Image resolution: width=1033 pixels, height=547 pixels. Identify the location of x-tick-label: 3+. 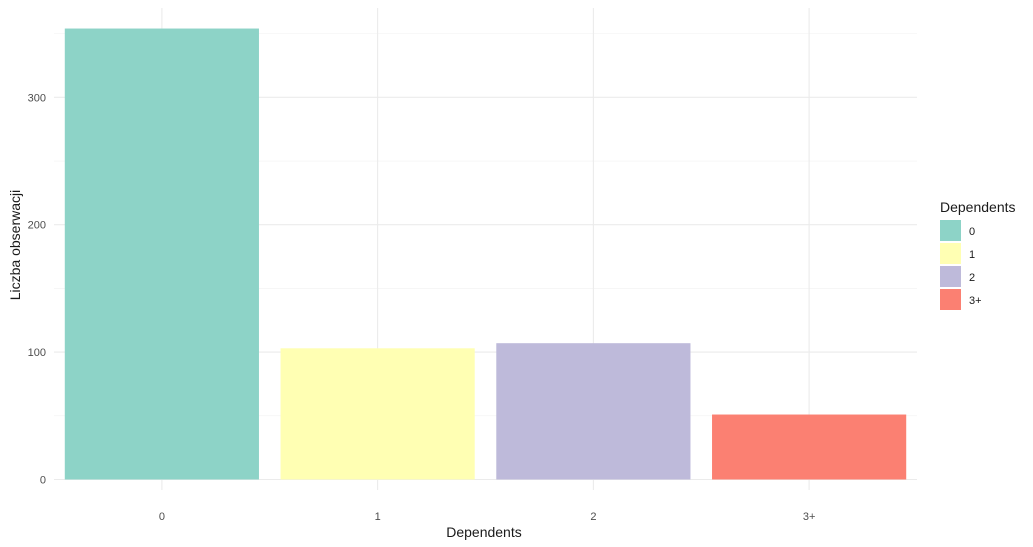
(809, 517).